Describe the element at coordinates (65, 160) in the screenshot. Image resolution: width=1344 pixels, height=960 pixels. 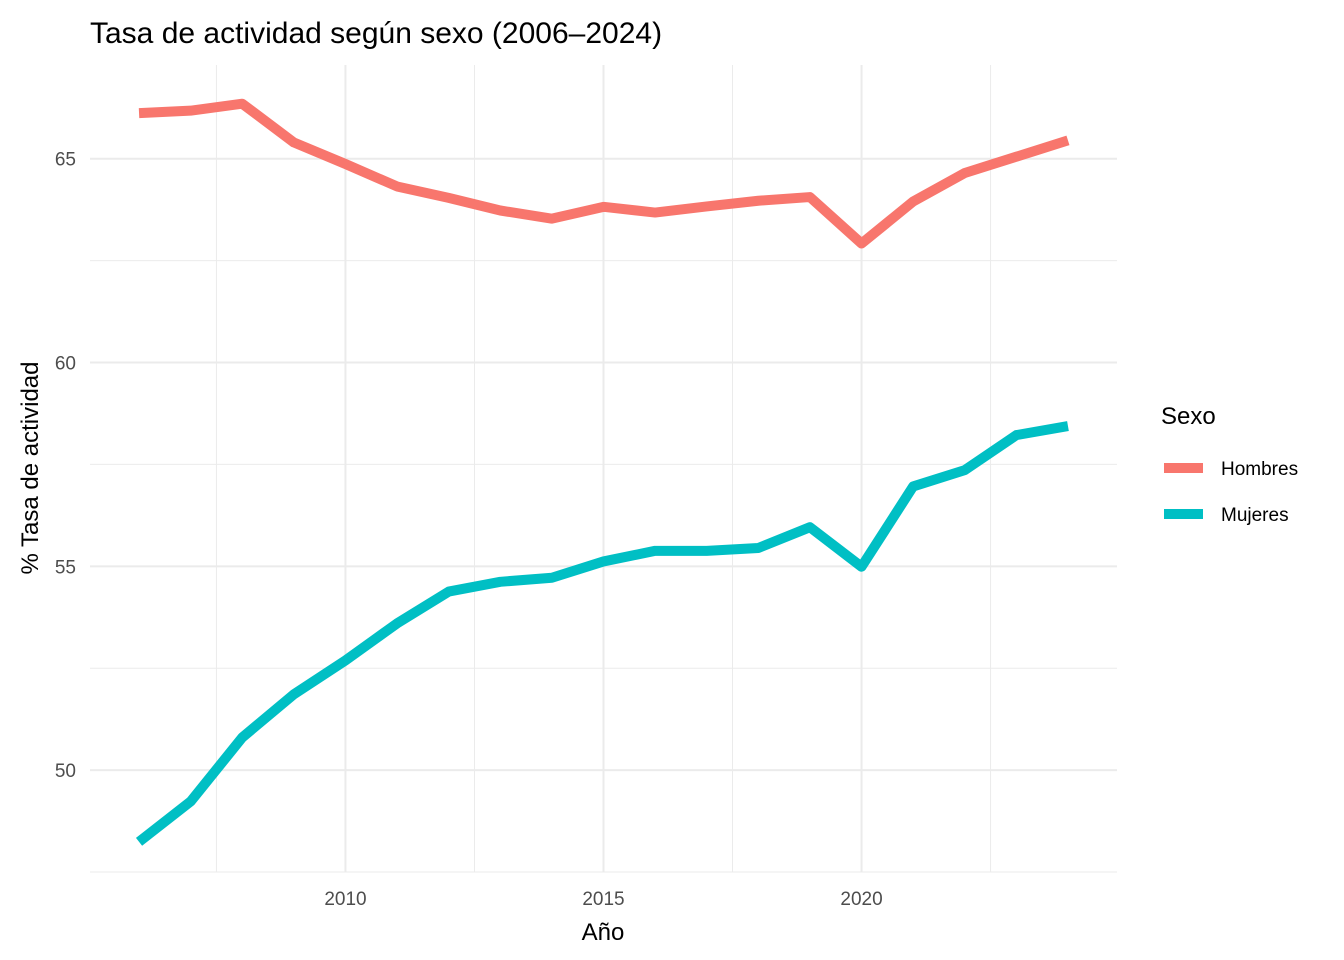
I see `y-tick-label: 65` at that location.